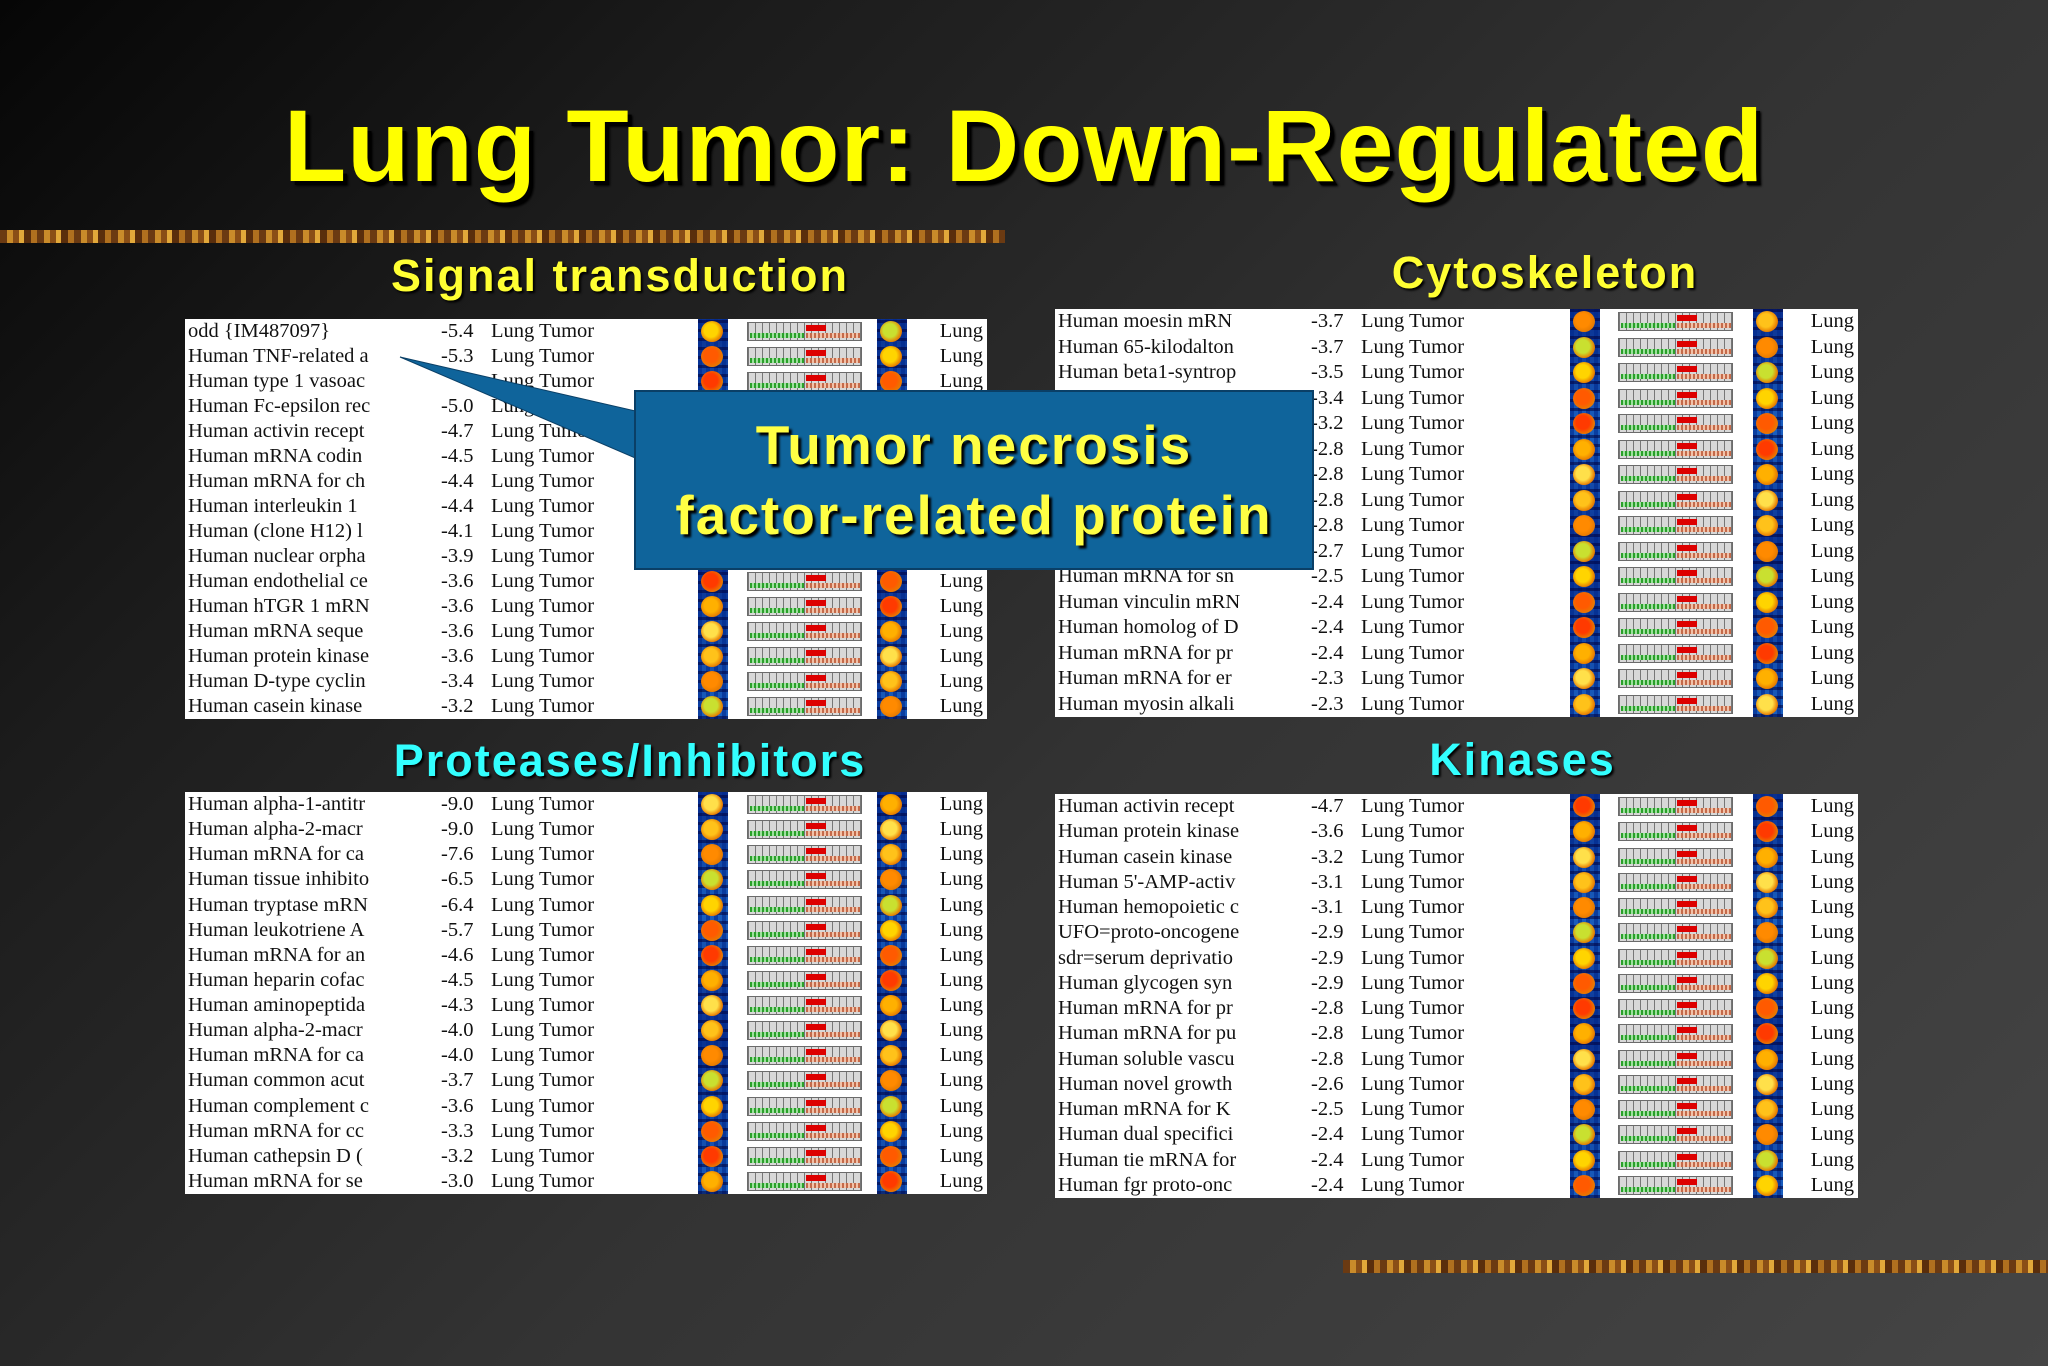 This screenshot has height=1366, width=2048. I want to click on table-row: Human mRNA for er -2.3 Lung Tumor Lung, so click(1456, 679).